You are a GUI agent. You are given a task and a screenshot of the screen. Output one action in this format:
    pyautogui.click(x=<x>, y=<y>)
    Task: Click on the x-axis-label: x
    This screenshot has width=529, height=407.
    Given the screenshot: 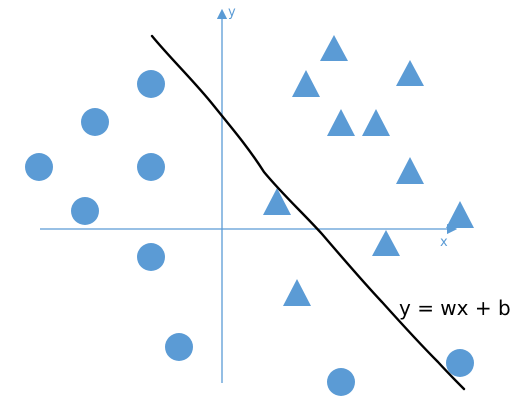 What is the action you would take?
    pyautogui.click(x=444, y=242)
    